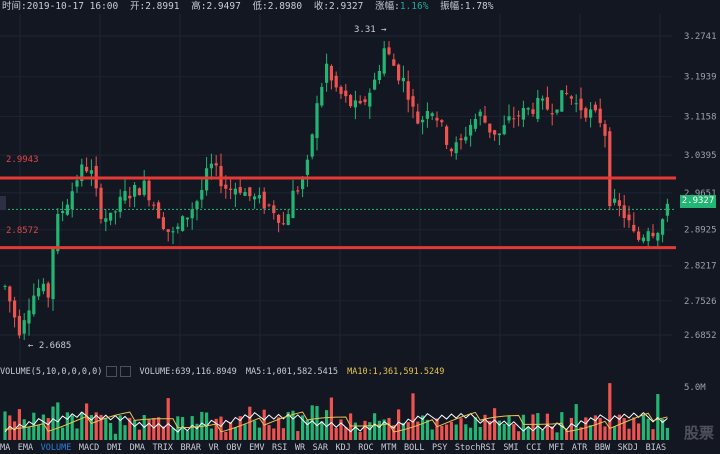 The image size is (720, 454). What do you see at coordinates (343, 448) in the screenshot?
I see `tab-kdj: KDJ` at bounding box center [343, 448].